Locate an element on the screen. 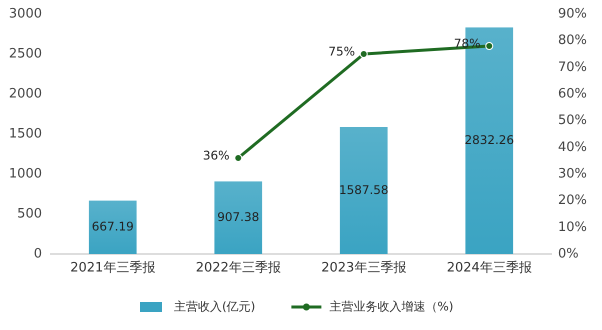  data-label: 36% is located at coordinates (216, 155).